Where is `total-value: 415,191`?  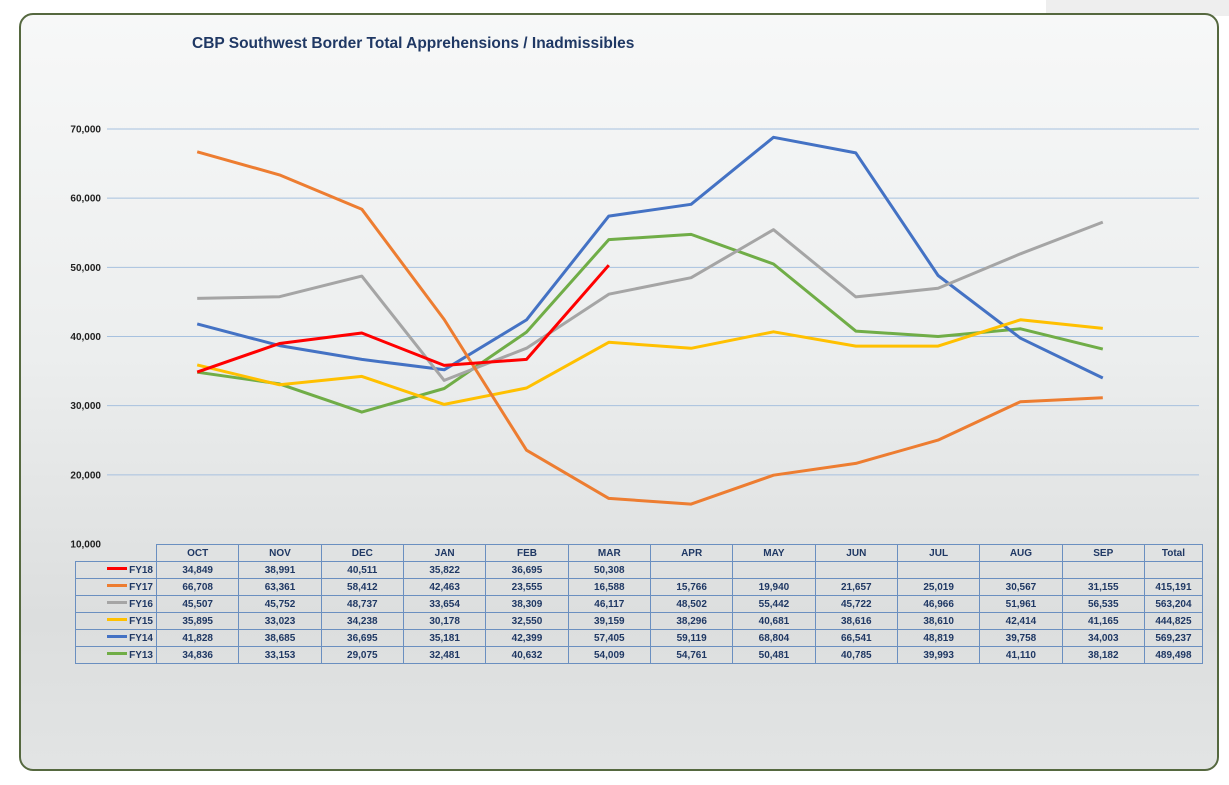 total-value: 415,191 is located at coordinates (1173, 587).